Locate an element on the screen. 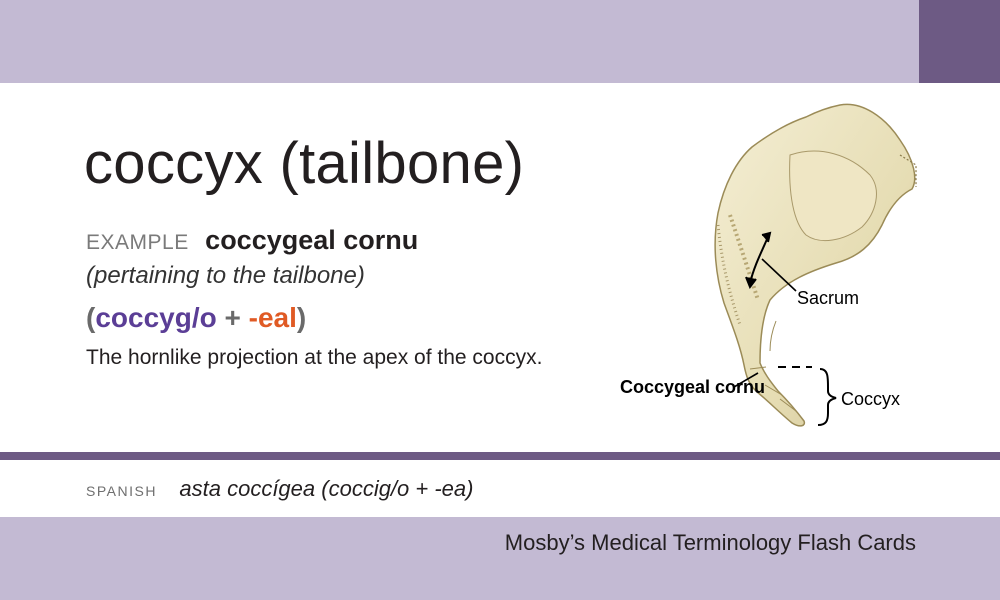  sacrum-arrow is located at coordinates (758, 260).